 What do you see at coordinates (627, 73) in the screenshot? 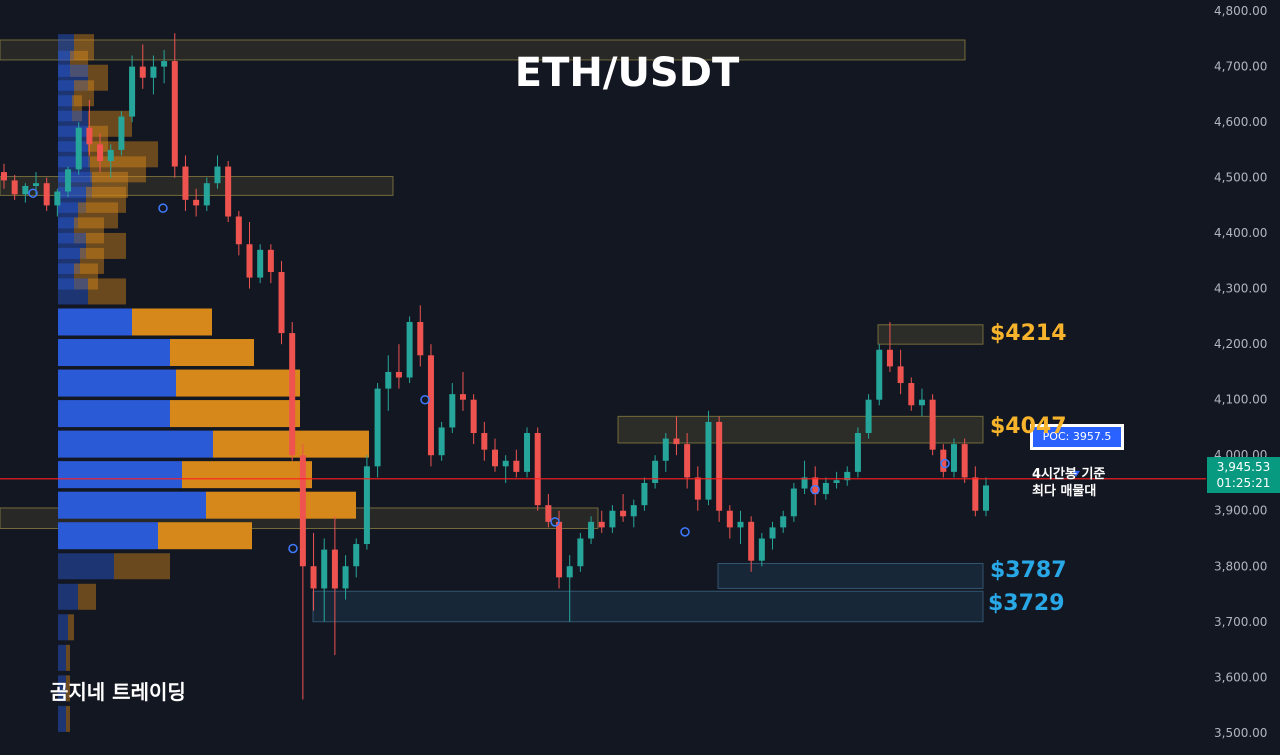
I see `chart-title: ETH/USDT` at bounding box center [627, 73].